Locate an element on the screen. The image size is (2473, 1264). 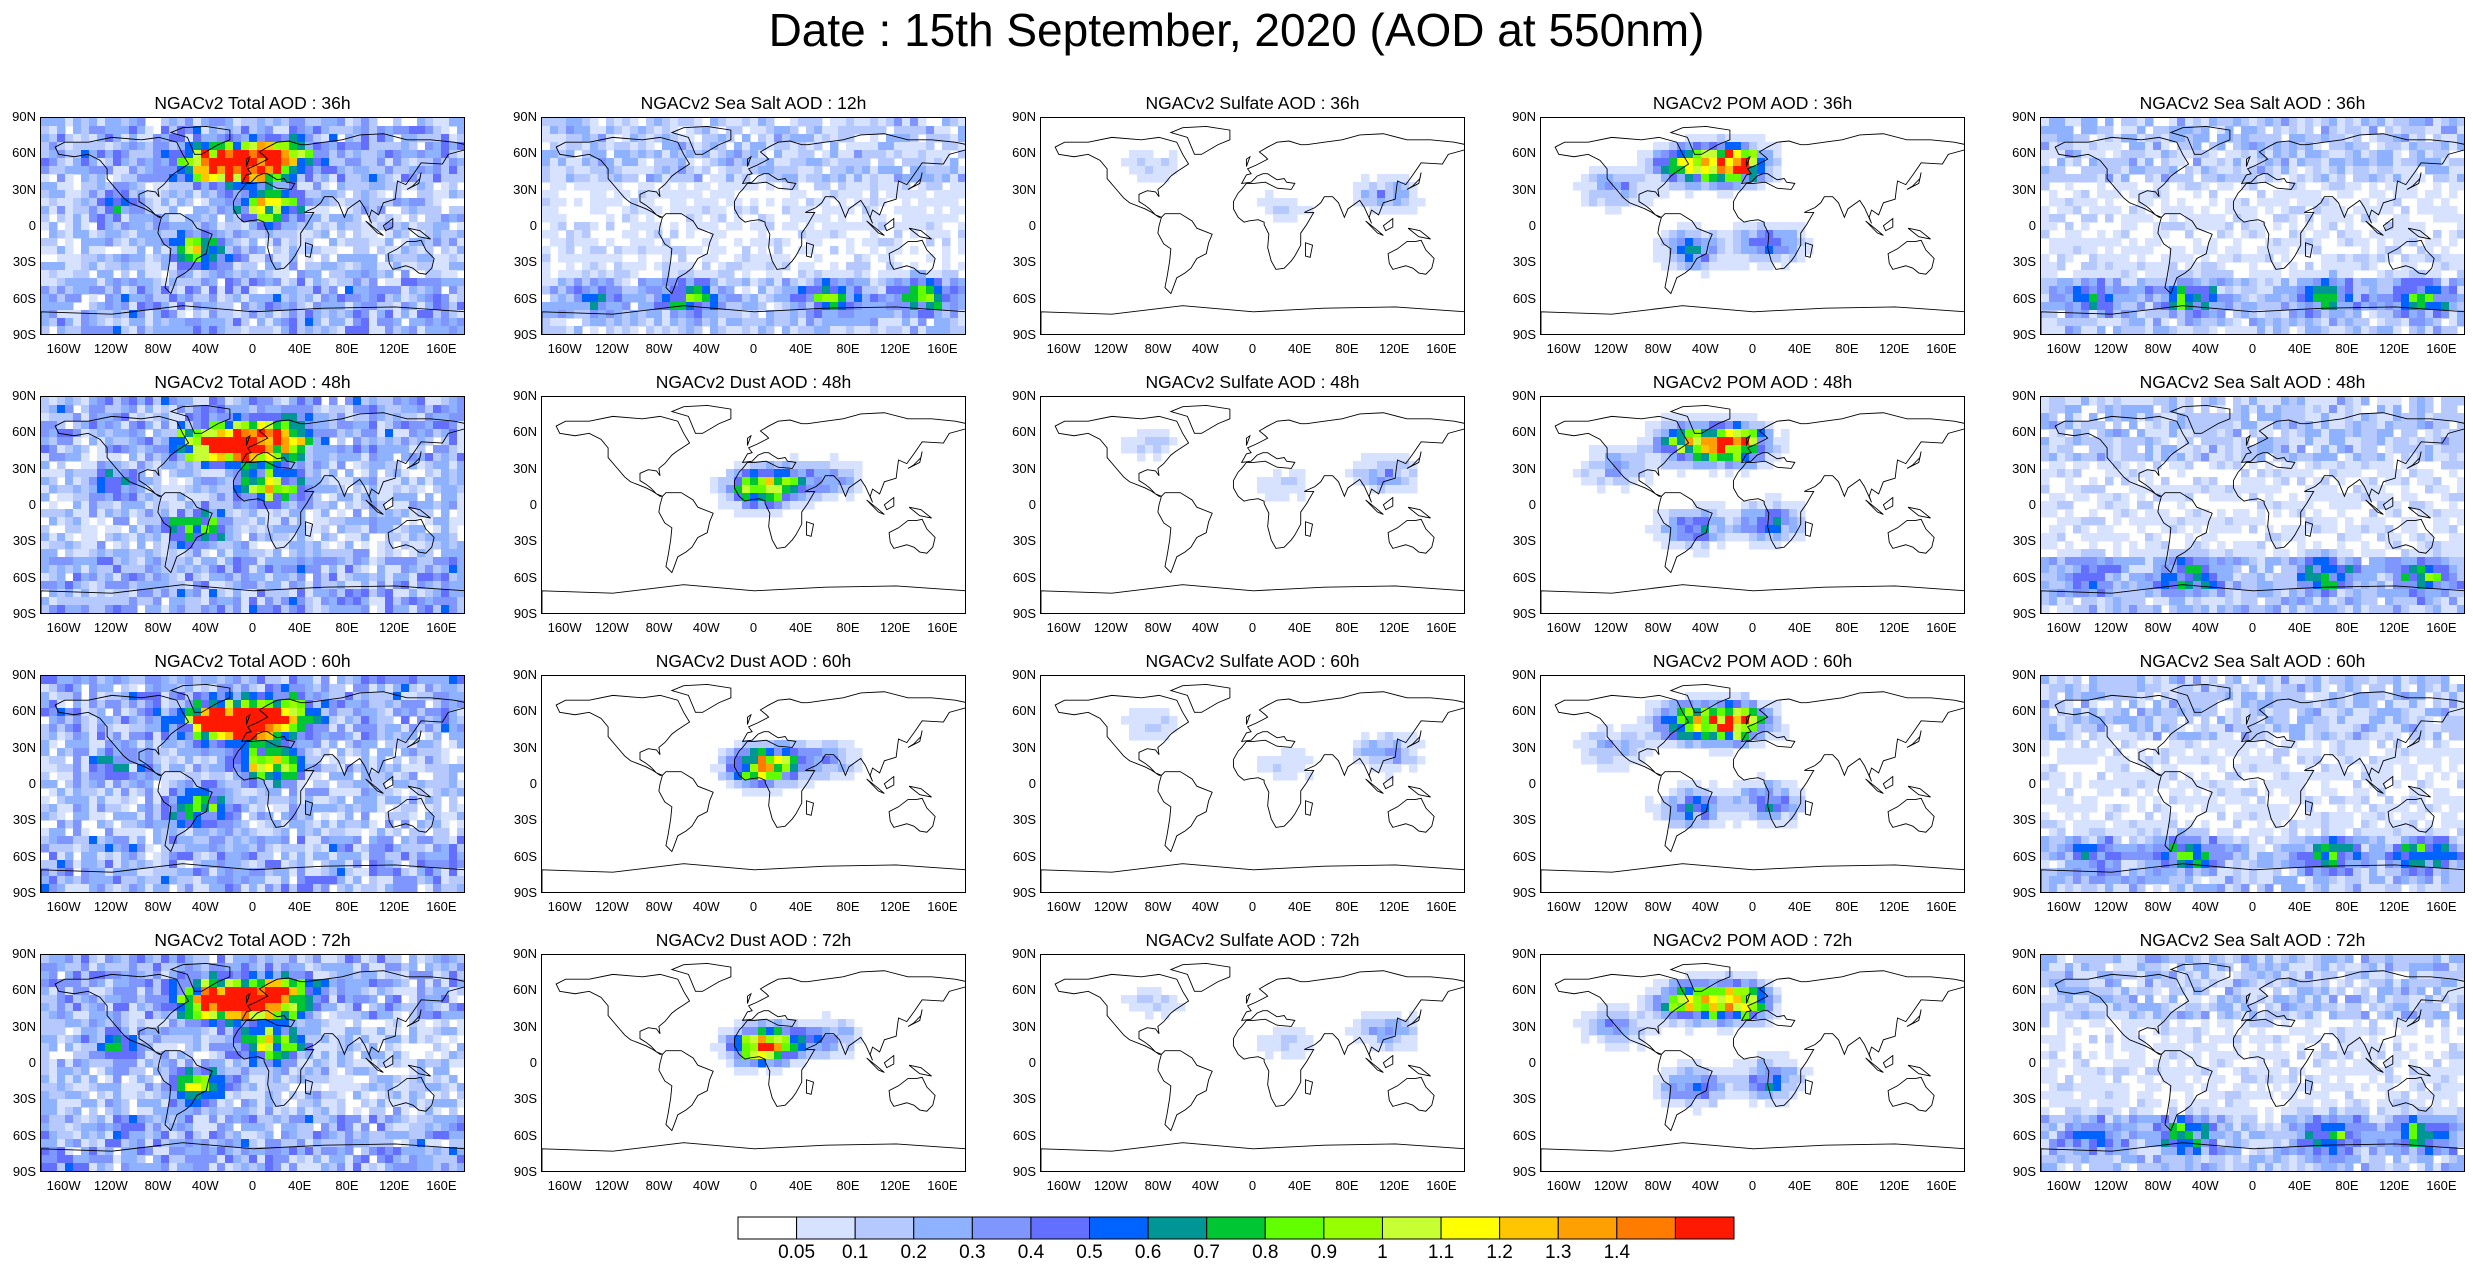
lat-tick-label: 90N is located at coordinates (1021, 395).